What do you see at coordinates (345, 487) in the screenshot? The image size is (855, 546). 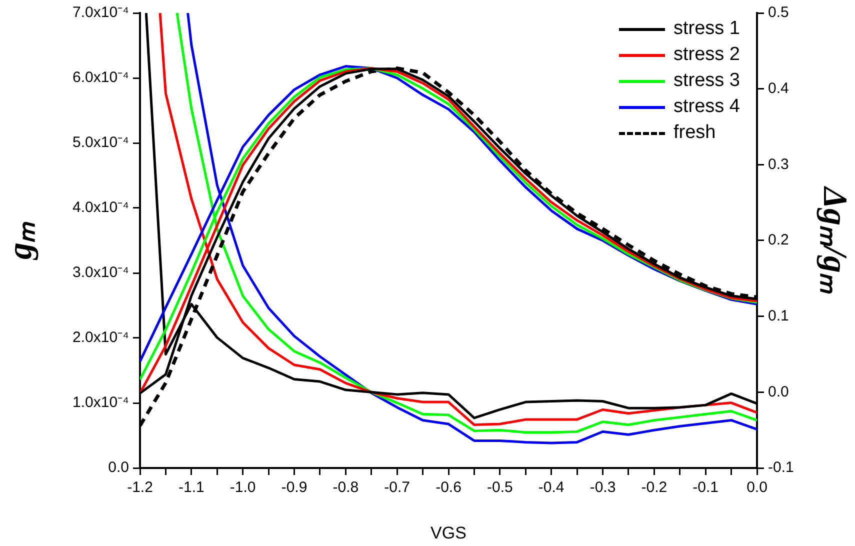 I see `x-tick-label: -0.8` at bounding box center [345, 487].